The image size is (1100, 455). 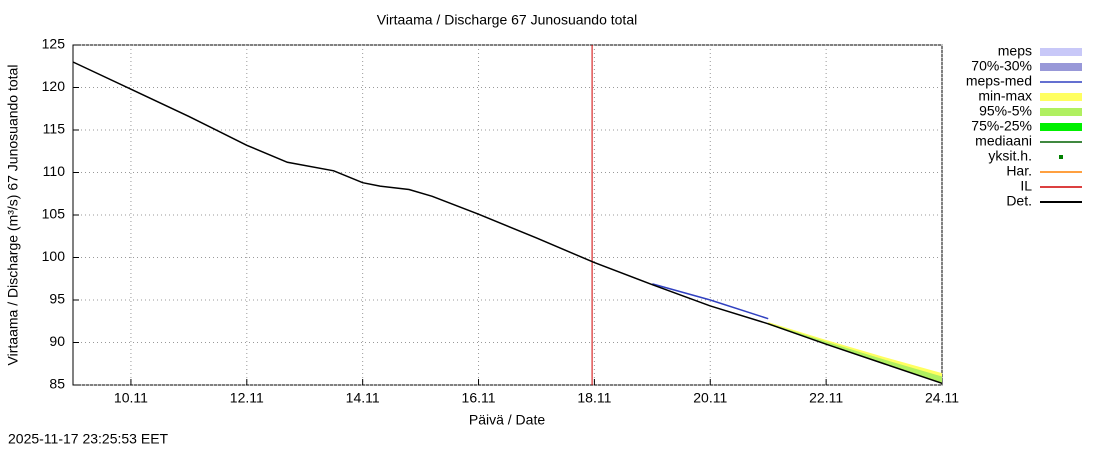 I want to click on y-tick-label: 85, so click(x=57, y=384).